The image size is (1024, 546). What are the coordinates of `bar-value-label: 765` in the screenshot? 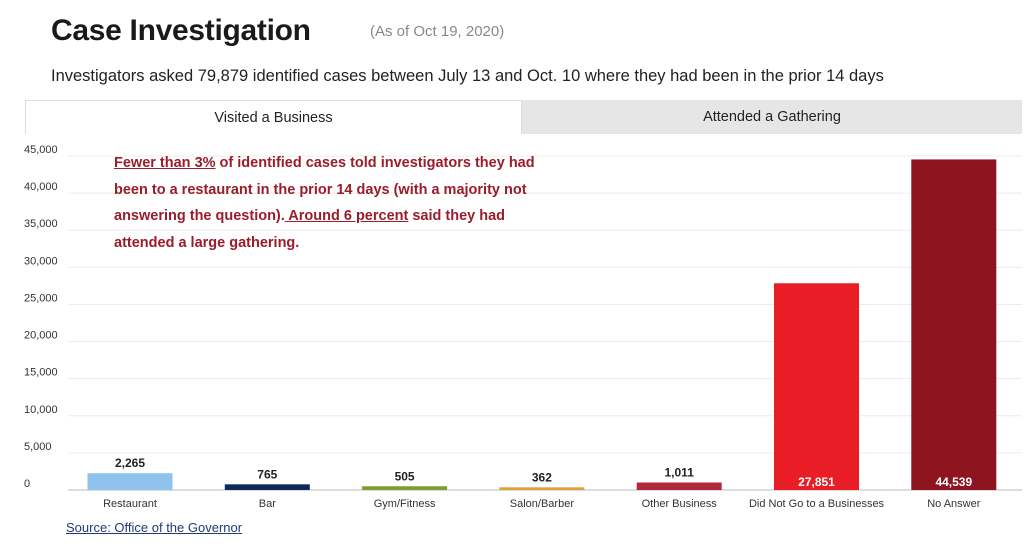 It's located at (267, 474).